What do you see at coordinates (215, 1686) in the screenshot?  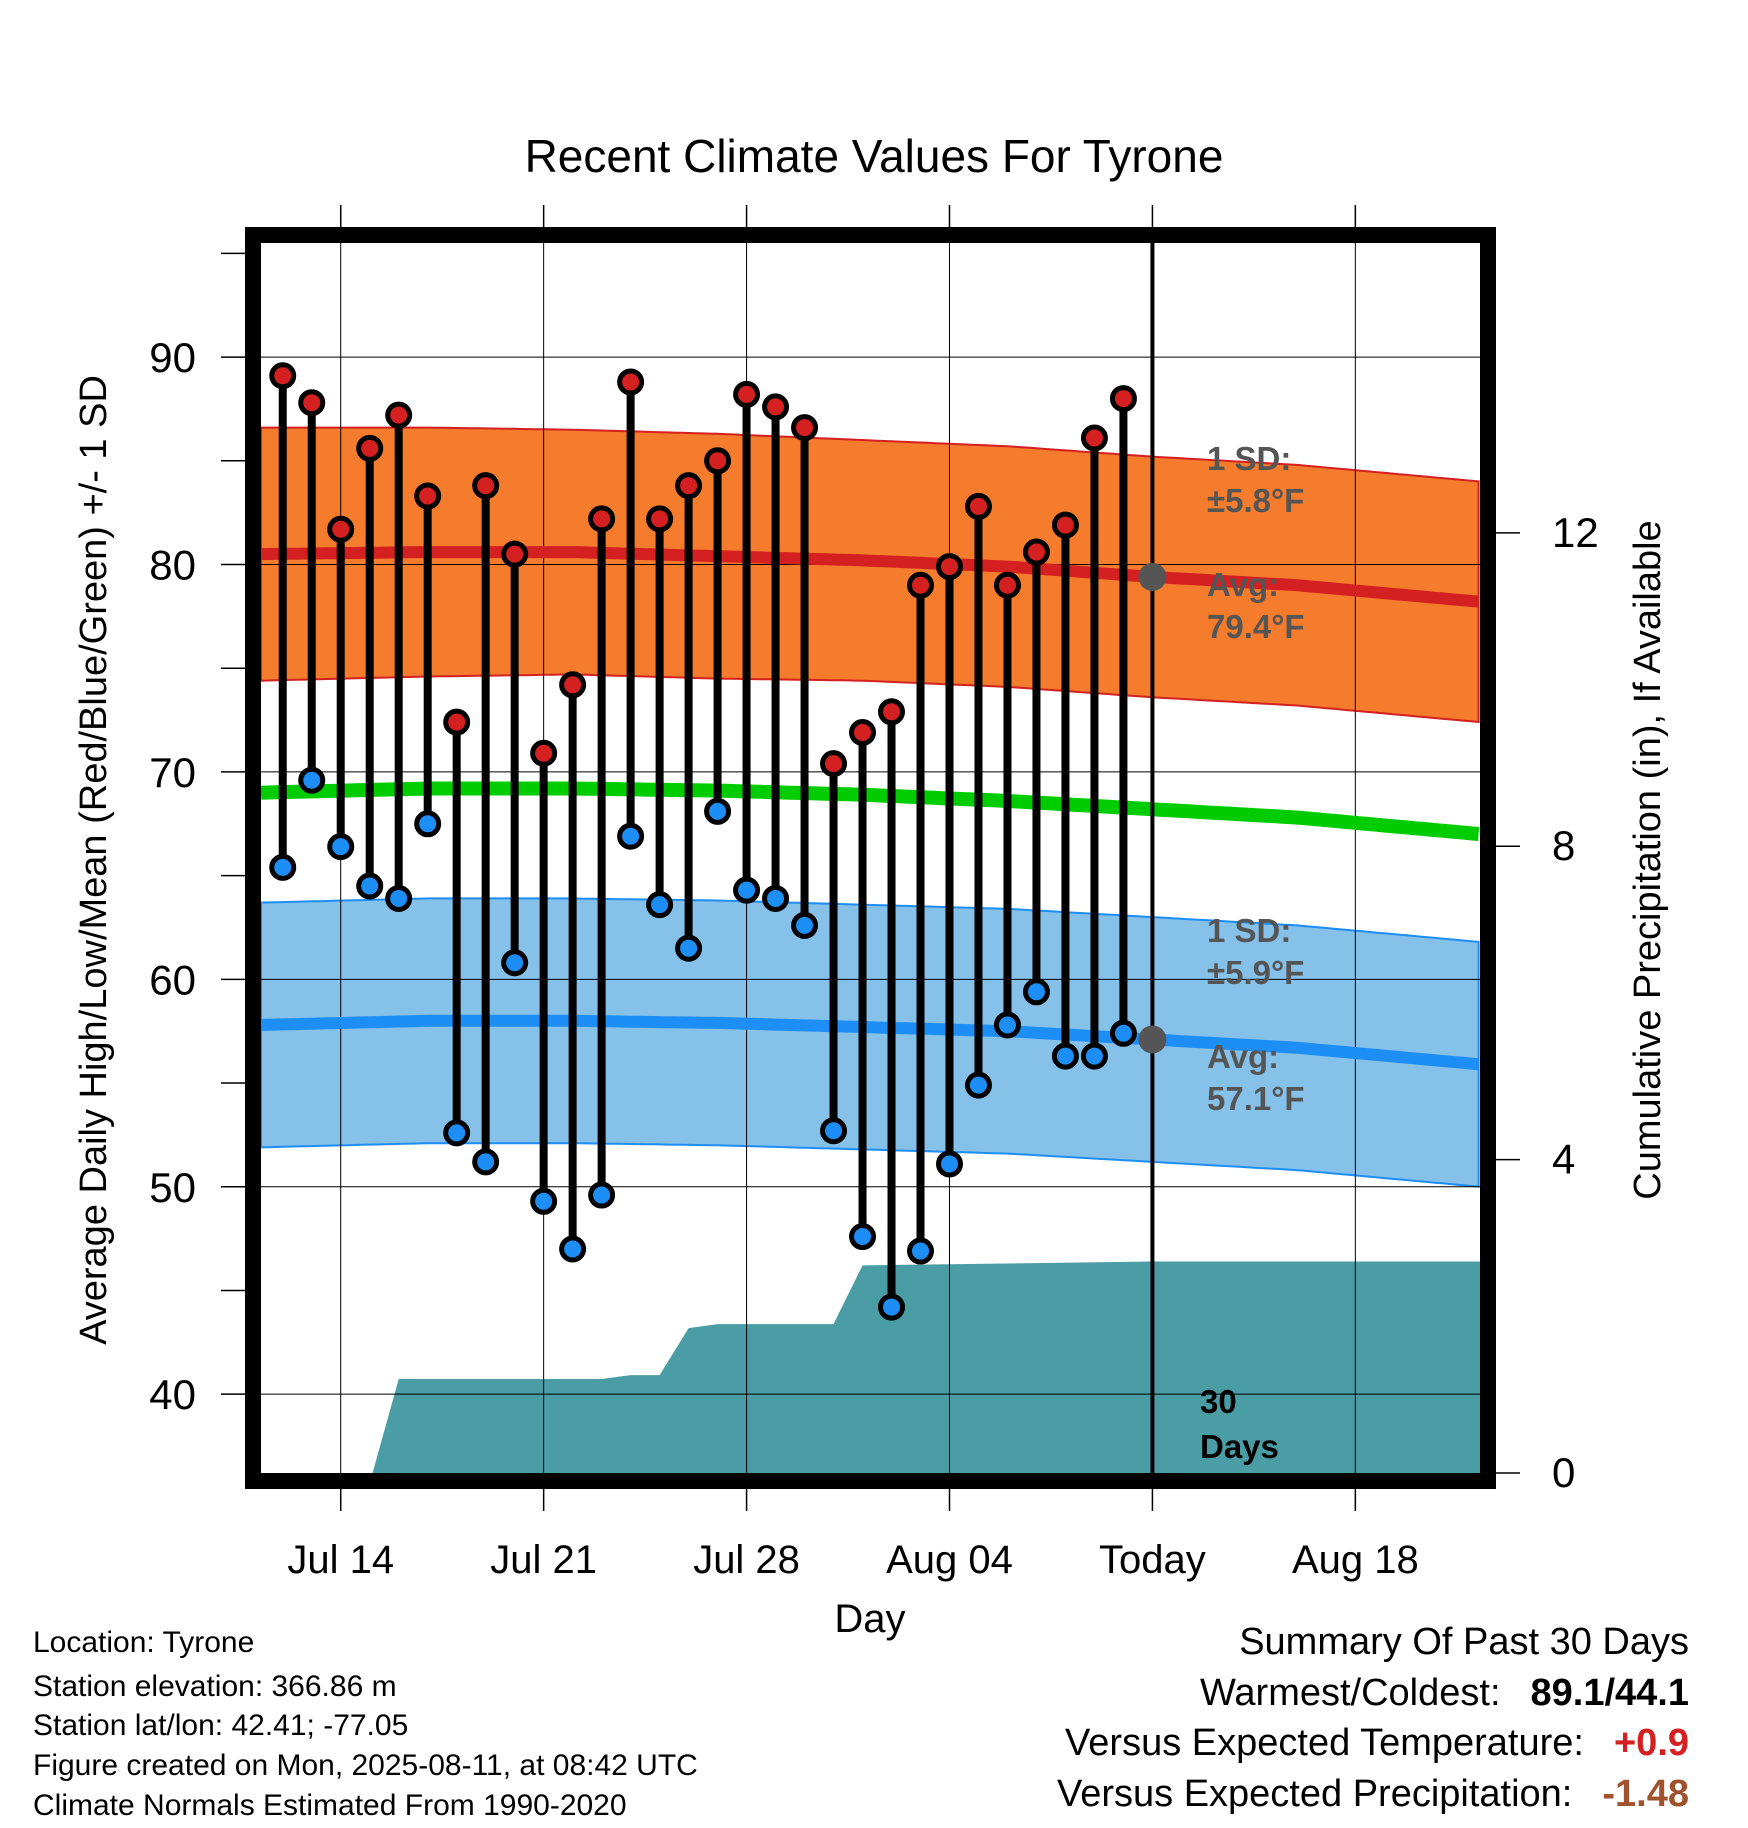 I see `footer-elevation: Station elevation: 366.86 m` at bounding box center [215, 1686].